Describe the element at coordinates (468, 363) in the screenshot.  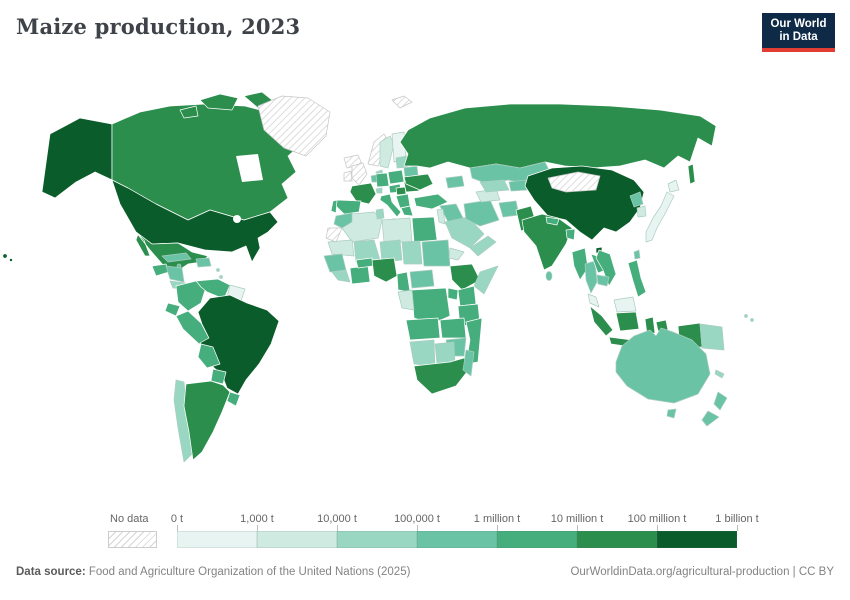
I see `country-madagascar` at that location.